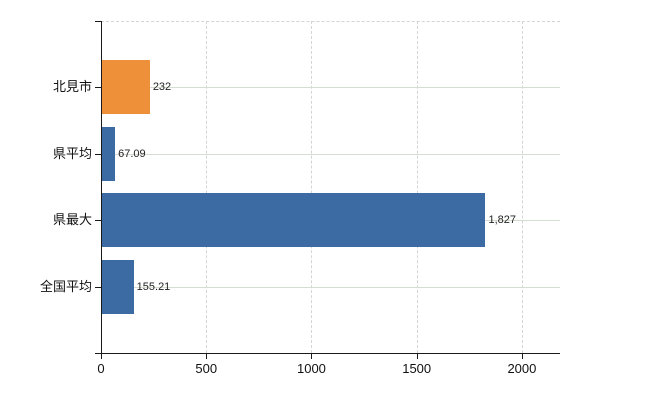  Describe the element at coordinates (72, 87) in the screenshot. I see `category-label: 北見市` at that location.